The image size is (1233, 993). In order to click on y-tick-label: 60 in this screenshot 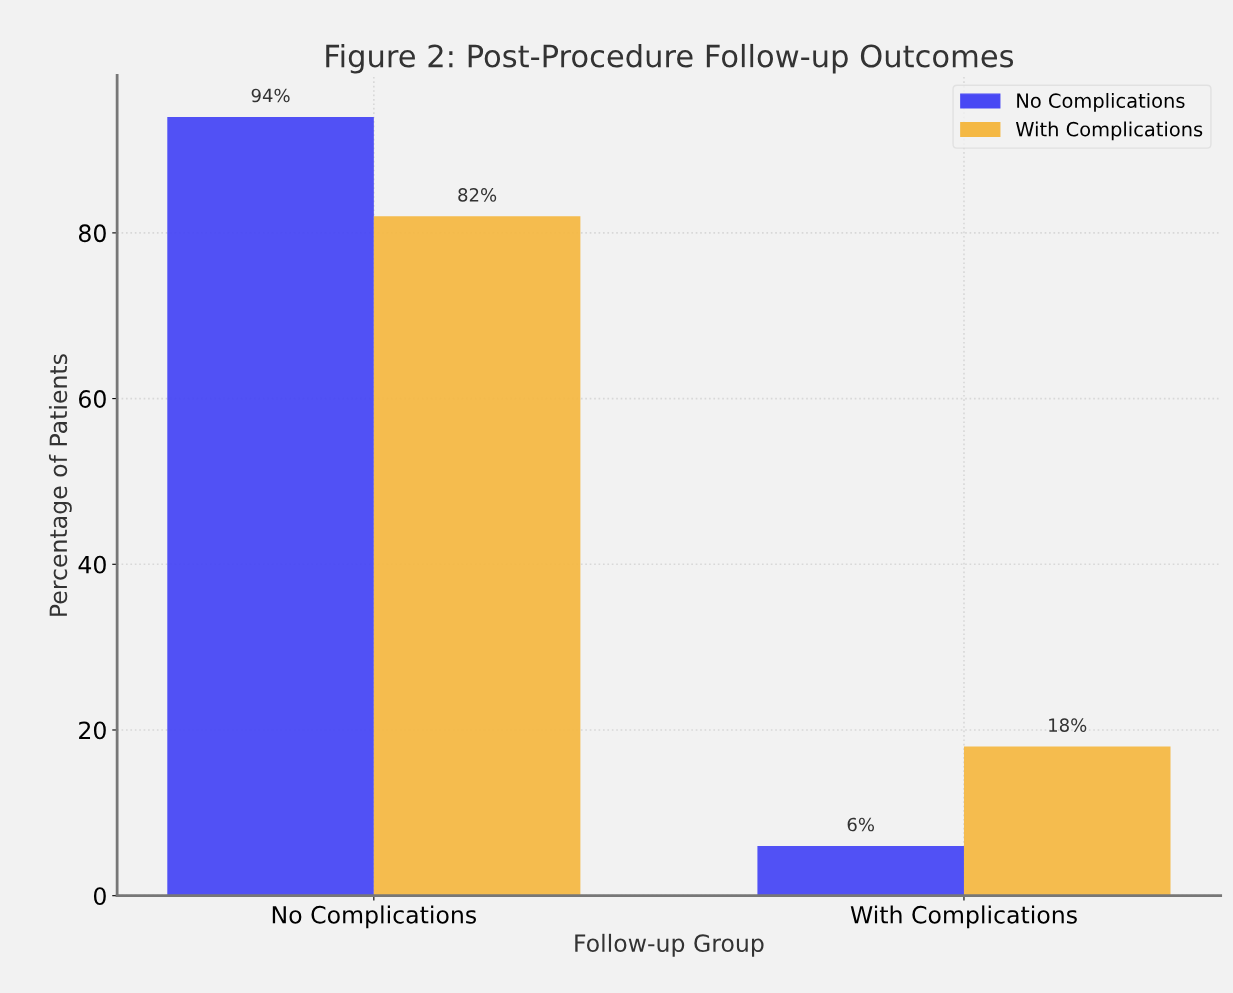, I will do `click(92, 399)`.